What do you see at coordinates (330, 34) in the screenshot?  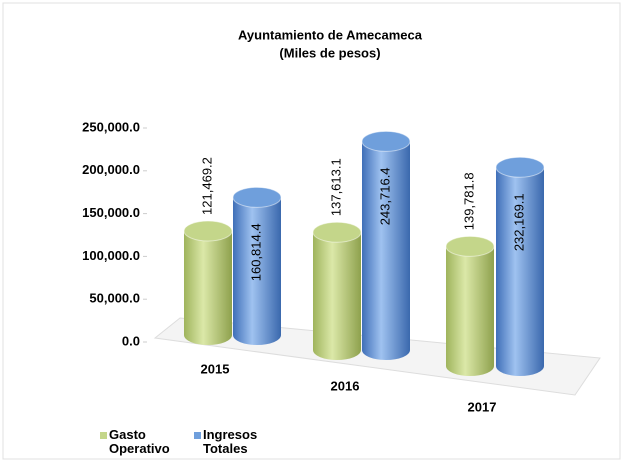 I see `chart-title: Ayuntamiento de Amecameca` at bounding box center [330, 34].